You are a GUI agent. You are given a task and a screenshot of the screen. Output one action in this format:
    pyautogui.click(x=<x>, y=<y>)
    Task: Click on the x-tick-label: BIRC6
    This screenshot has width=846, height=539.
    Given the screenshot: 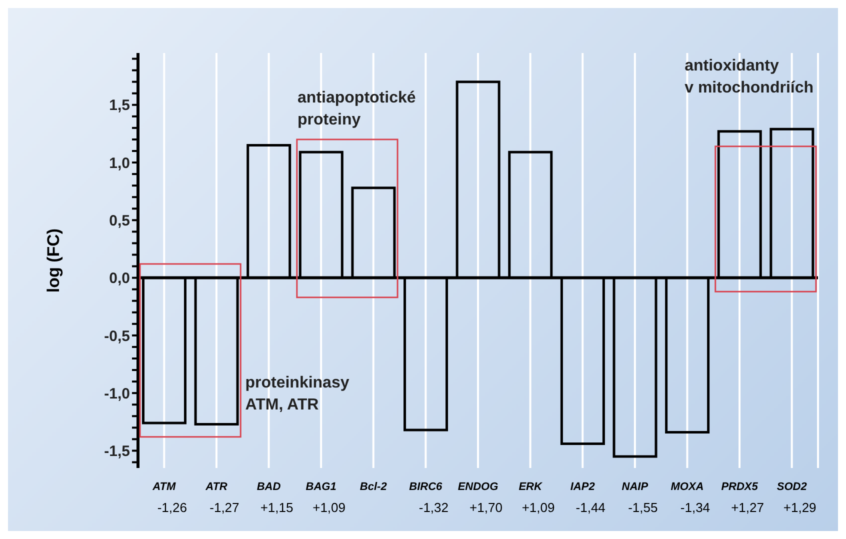 What is the action you would take?
    pyautogui.click(x=426, y=487)
    